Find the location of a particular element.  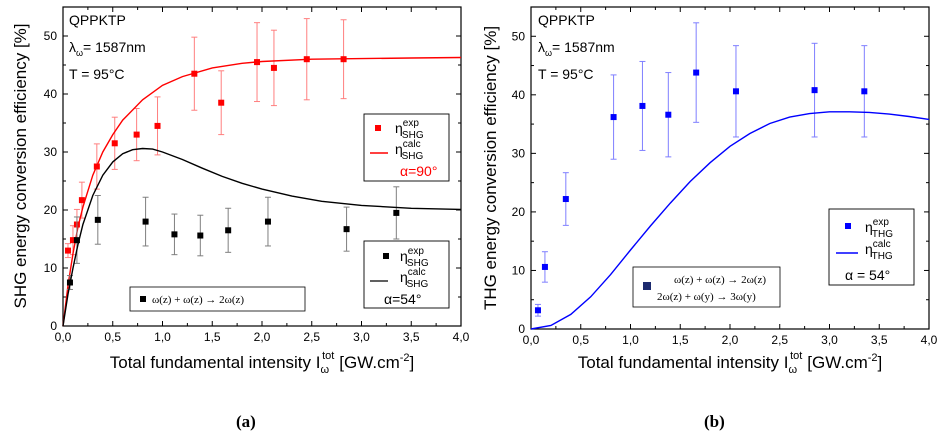

panel-b-legend-alpha: α = 54° is located at coordinates (867, 275).